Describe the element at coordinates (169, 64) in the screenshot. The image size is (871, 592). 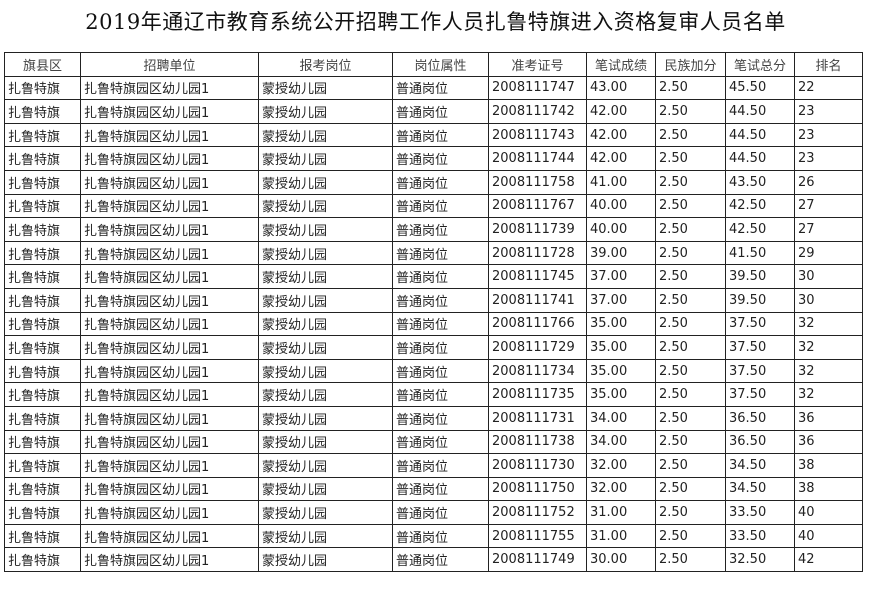
I see `column-header-recruiting-unit: 招聘单位` at that location.